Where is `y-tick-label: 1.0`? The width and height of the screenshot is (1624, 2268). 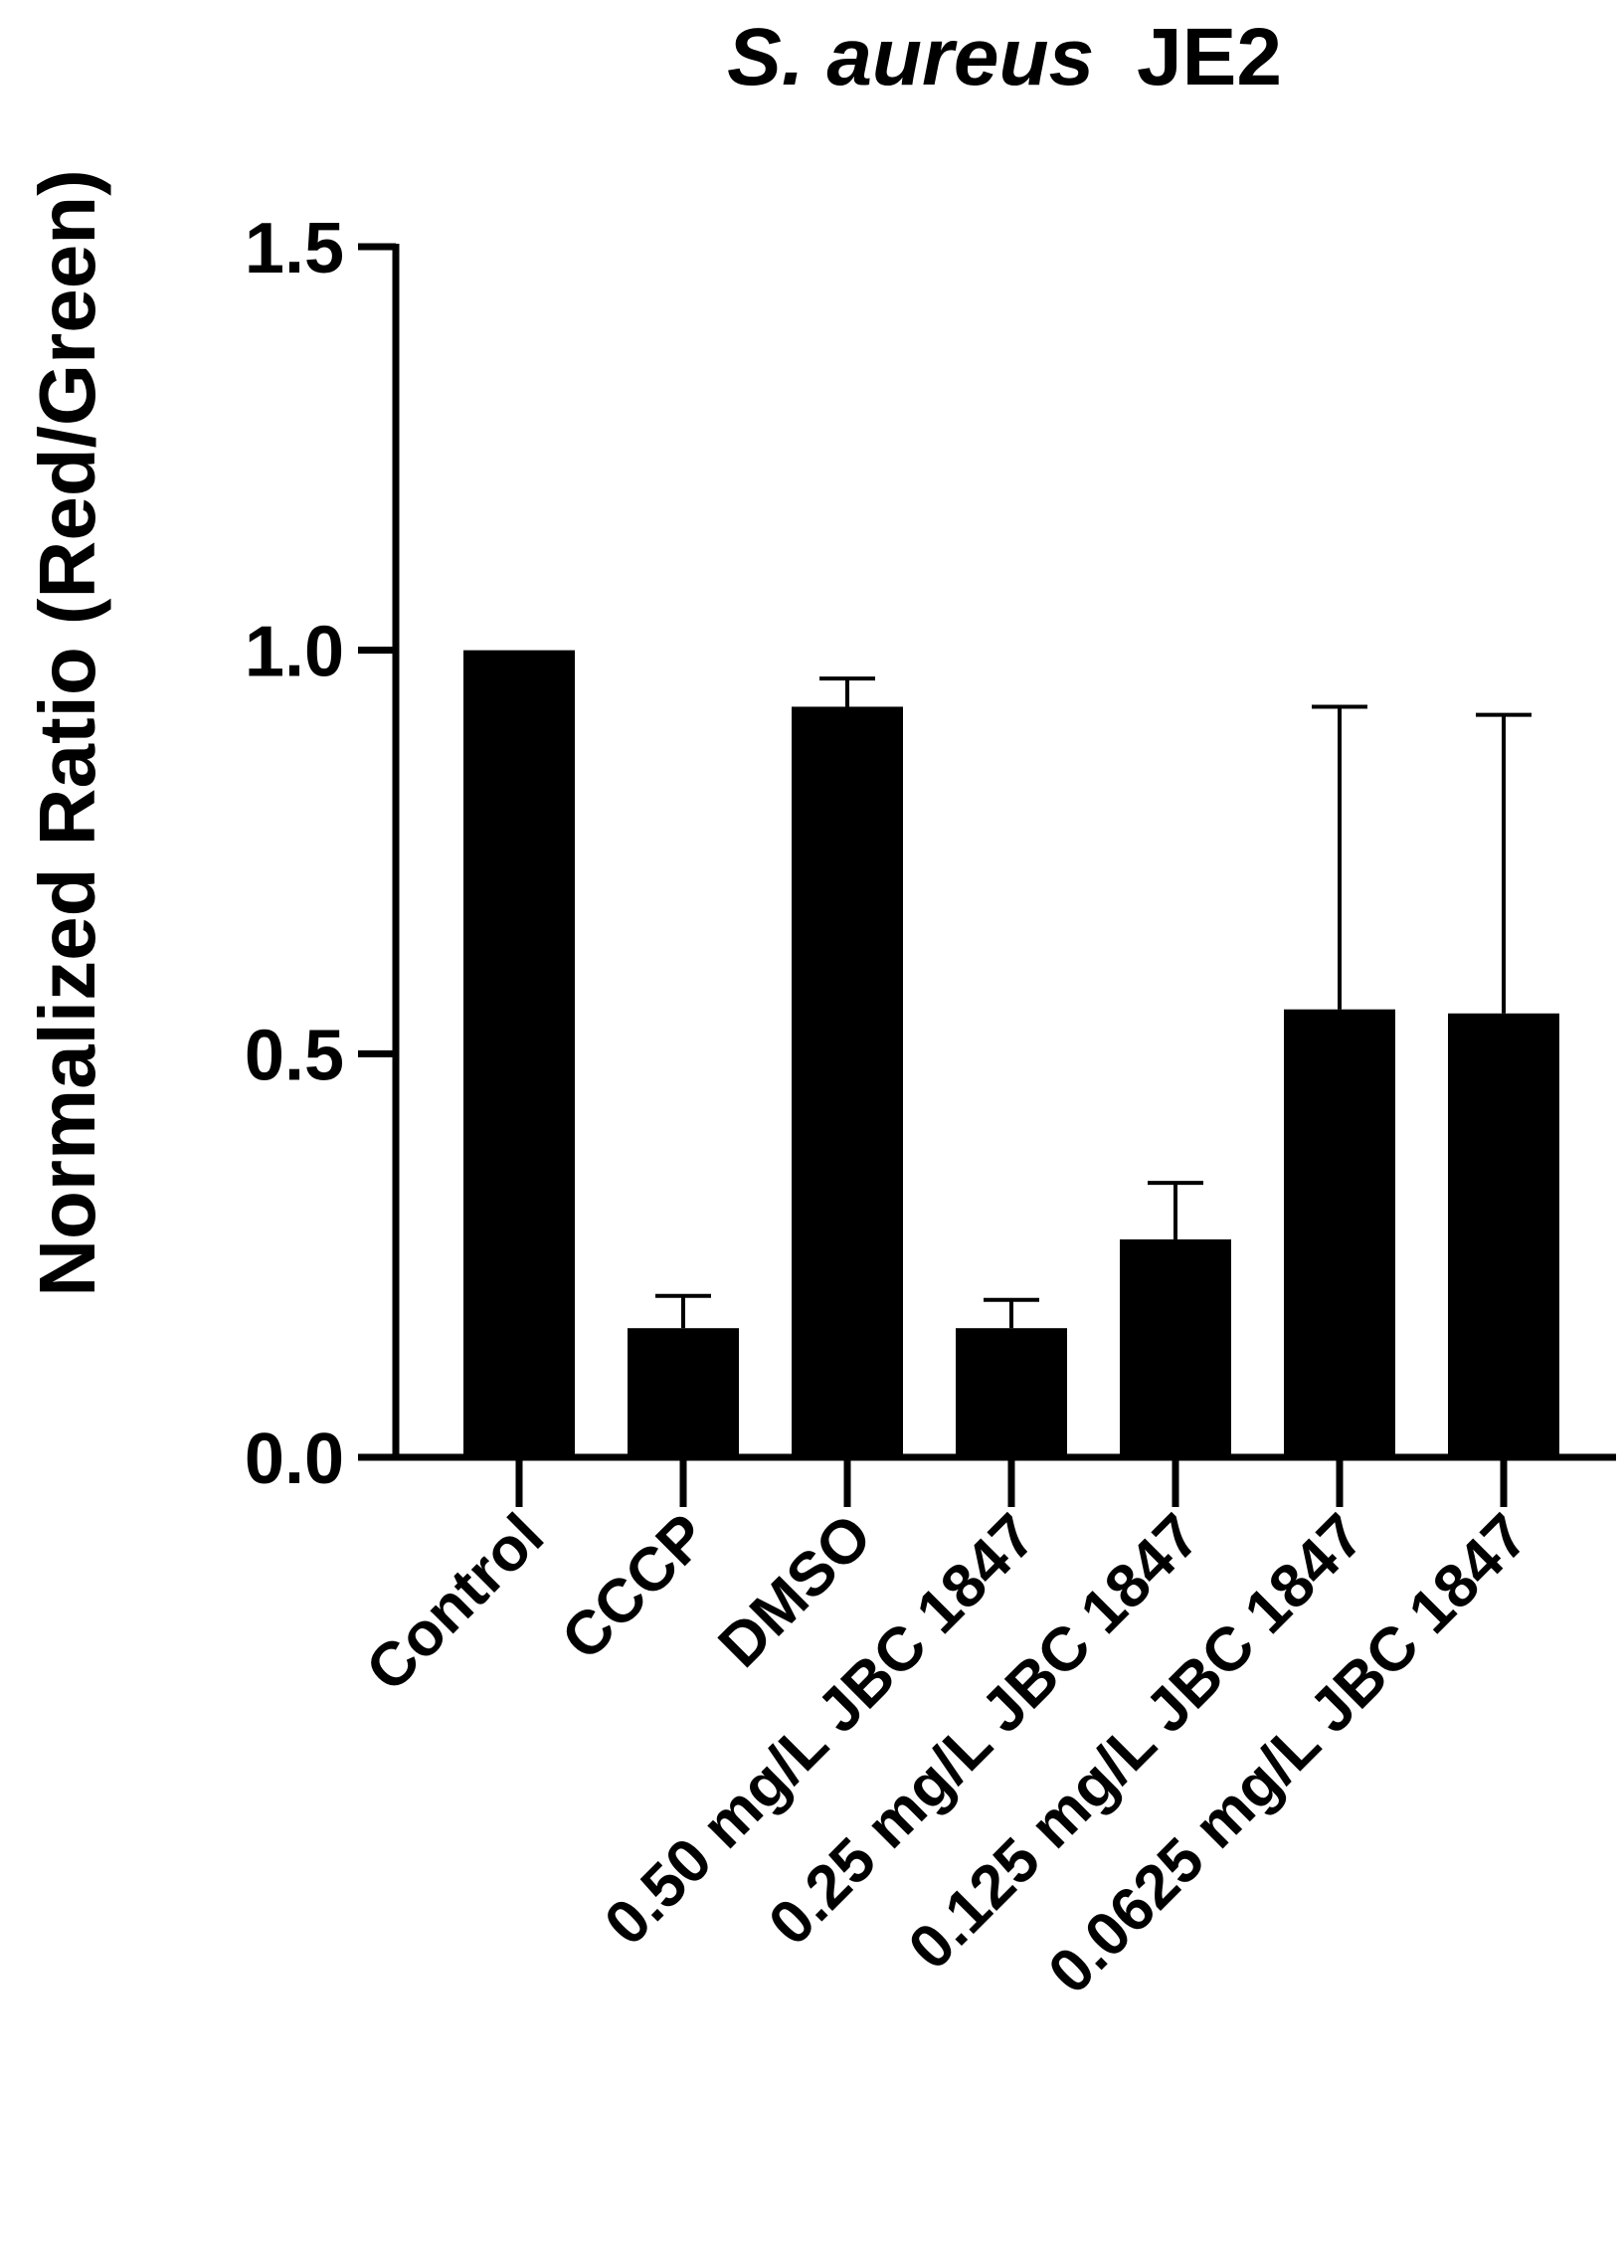 y-tick-label: 1.0 is located at coordinates (294, 652).